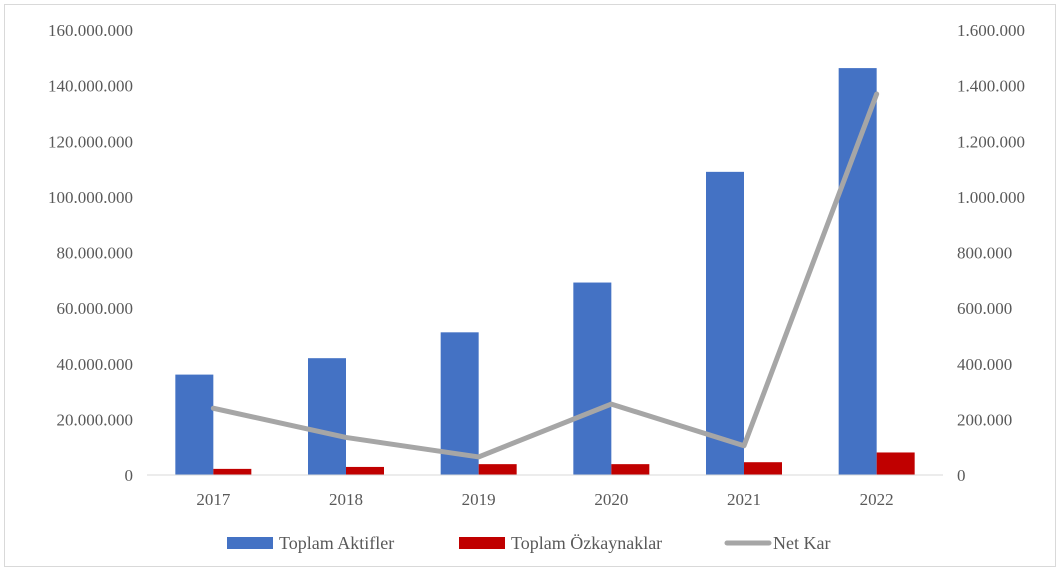 The height and width of the screenshot is (573, 1060). I want to click on x-axis-tick-label: 2020, so click(611, 499).